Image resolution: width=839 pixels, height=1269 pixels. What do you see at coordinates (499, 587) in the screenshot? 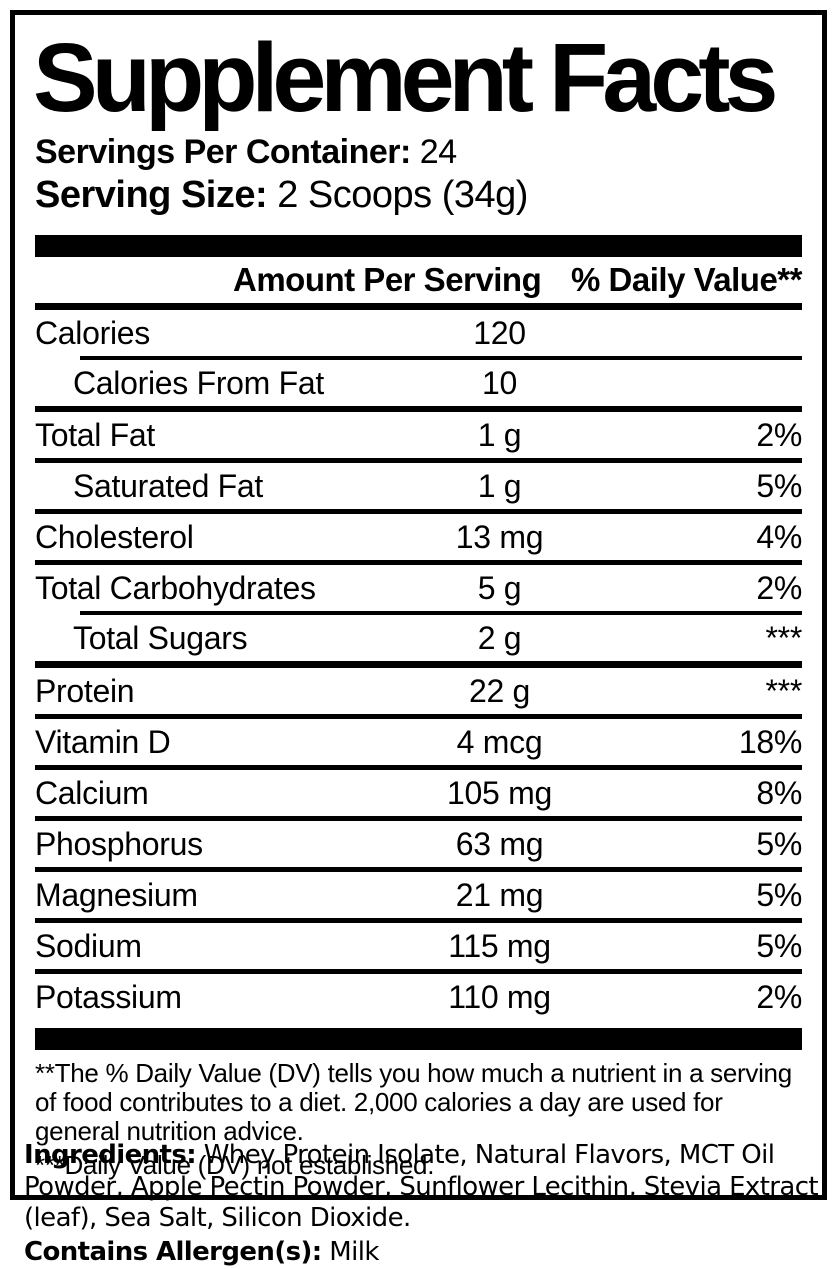
I see `nutrient-amount: 5 g` at bounding box center [499, 587].